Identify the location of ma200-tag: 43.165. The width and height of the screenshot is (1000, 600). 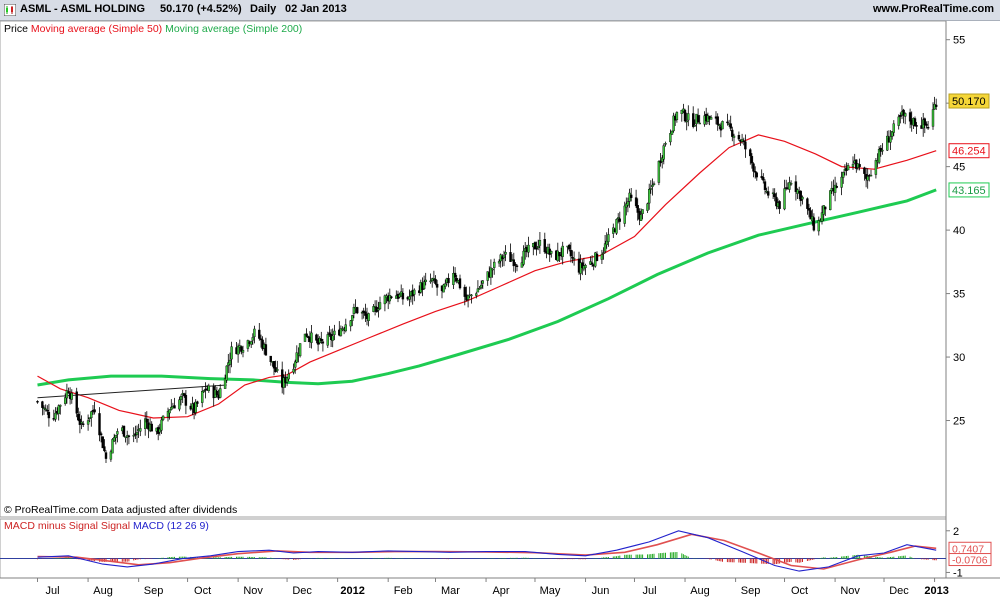
(969, 191).